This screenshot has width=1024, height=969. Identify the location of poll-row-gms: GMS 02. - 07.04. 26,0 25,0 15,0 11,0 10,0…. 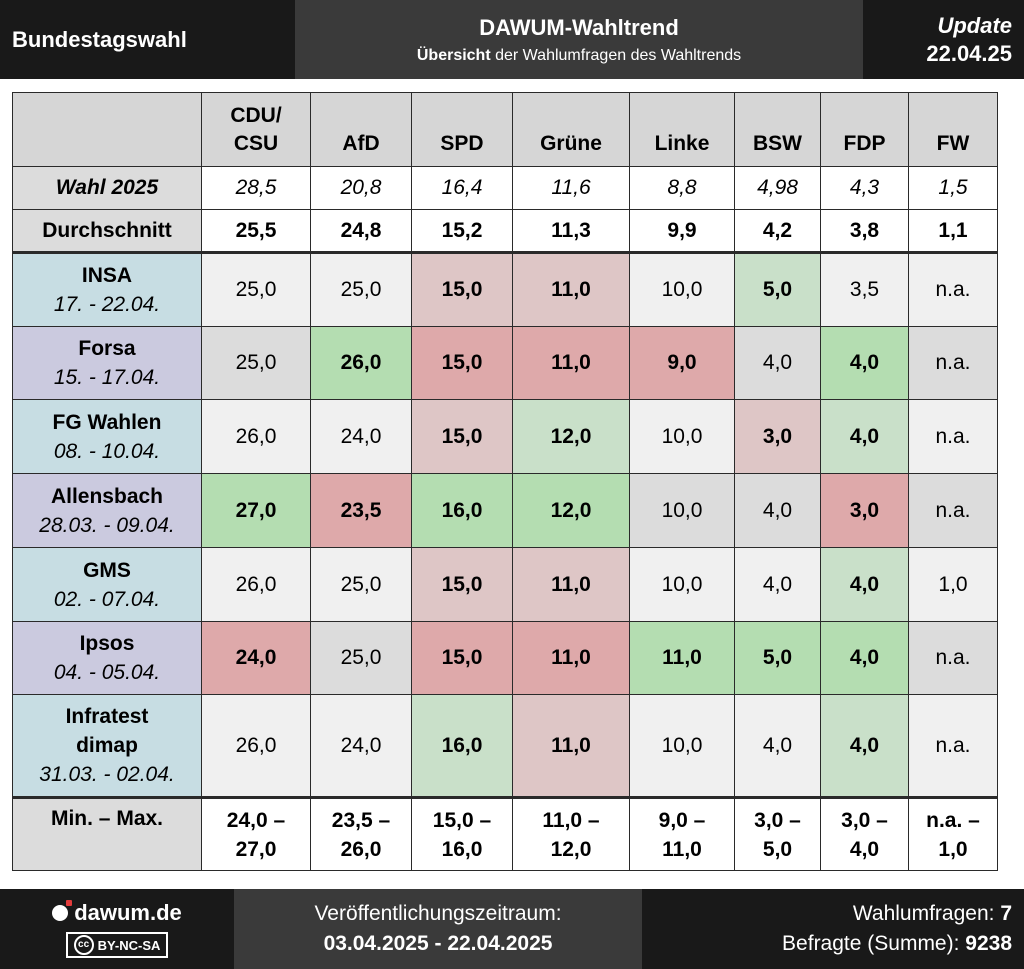
(505, 584).